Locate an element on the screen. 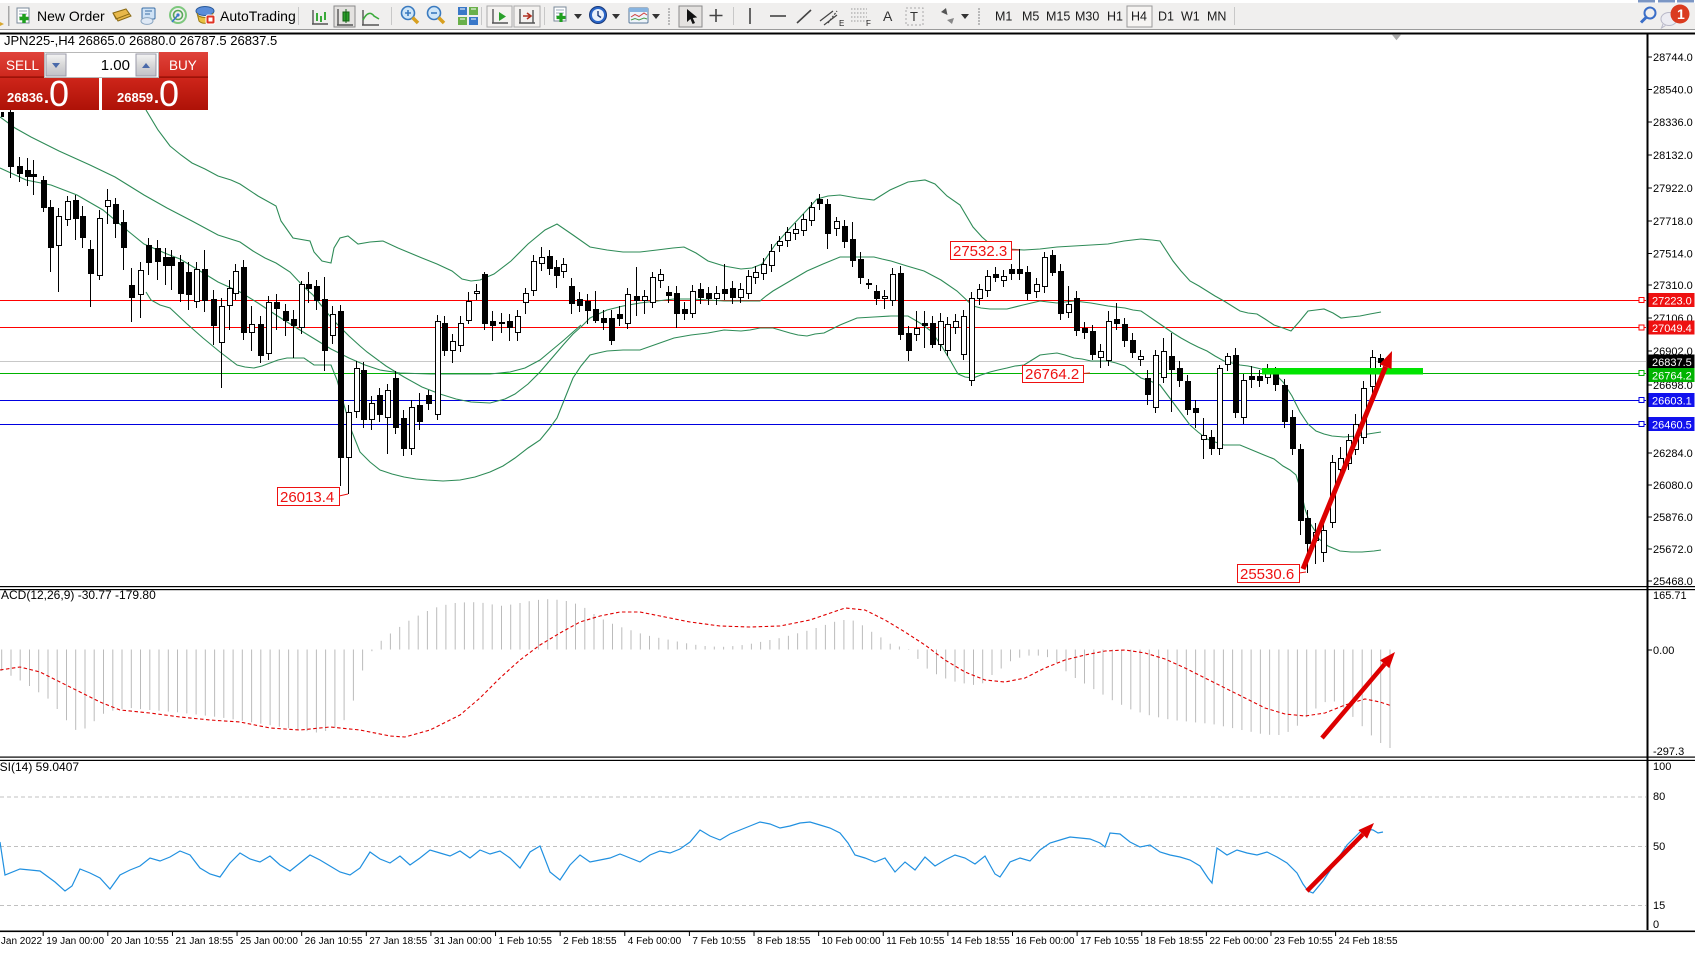 The width and height of the screenshot is (1695, 954). svg-text: 26837.5 is located at coordinates (1672, 363).